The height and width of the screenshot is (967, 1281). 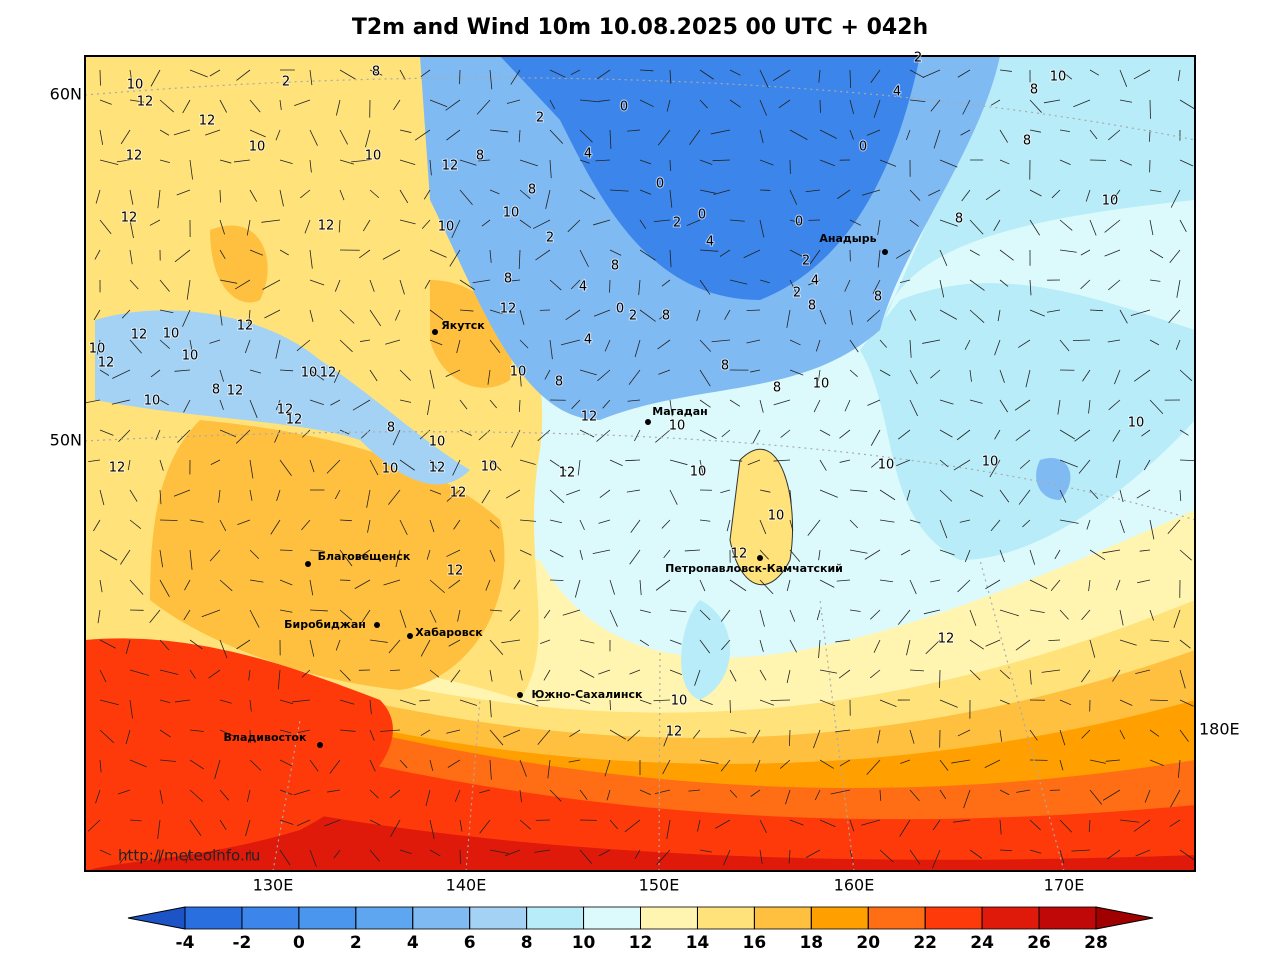 I want to click on lon-label: 160E, so click(x=854, y=885).